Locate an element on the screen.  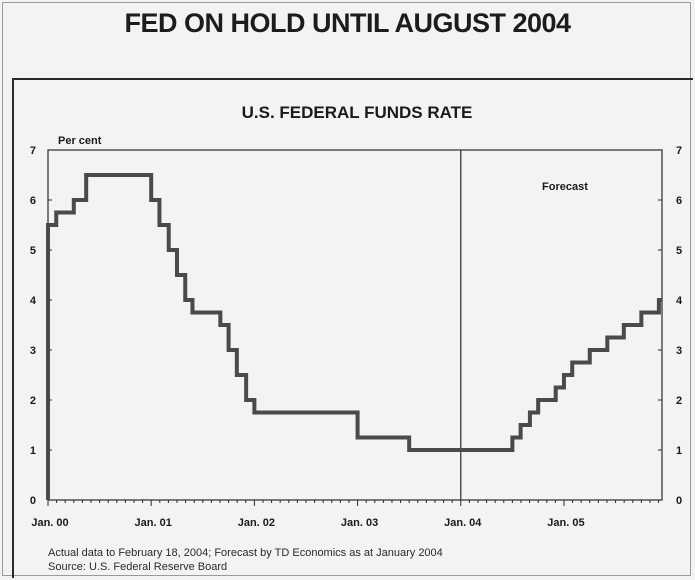
y-tick-label-left: 3 is located at coordinates (33, 351).